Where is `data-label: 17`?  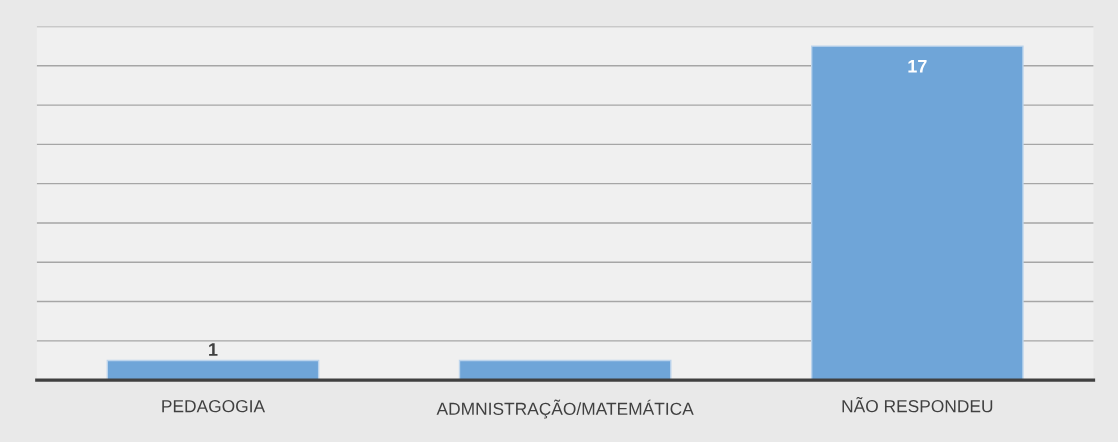
data-label: 17 is located at coordinates (917, 66).